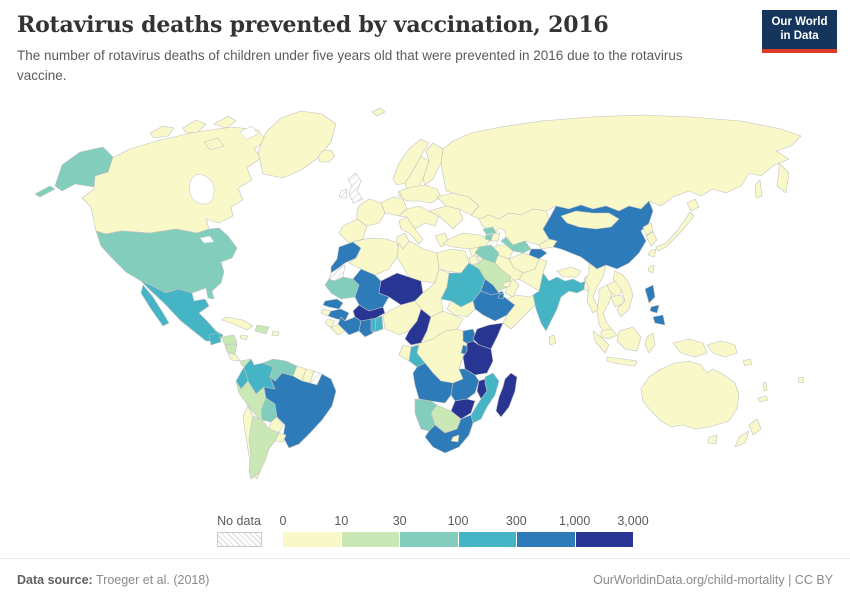  Describe the element at coordinates (488, 336) in the screenshot. I see `country-kenya` at that location.